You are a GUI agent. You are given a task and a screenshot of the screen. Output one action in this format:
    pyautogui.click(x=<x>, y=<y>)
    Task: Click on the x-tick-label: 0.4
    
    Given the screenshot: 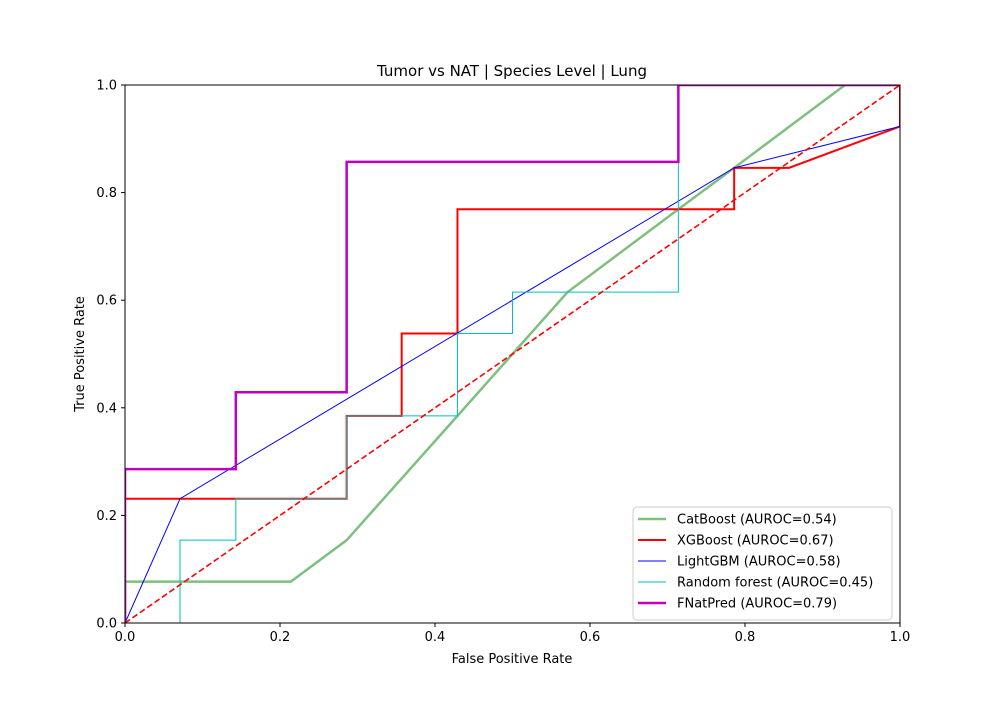 What is the action you would take?
    pyautogui.click(x=435, y=637)
    